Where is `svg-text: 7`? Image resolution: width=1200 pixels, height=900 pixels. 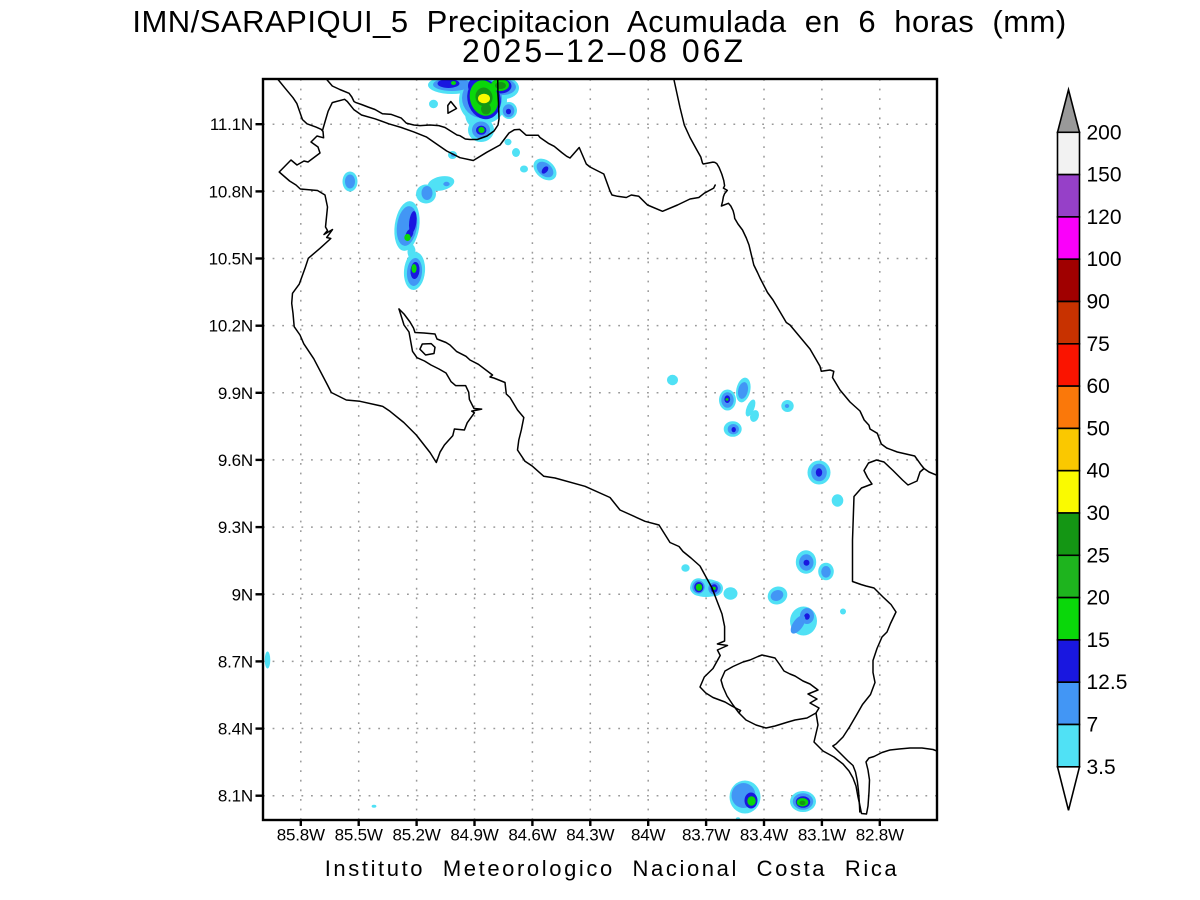 svg-text: 7 is located at coordinates (1093, 725).